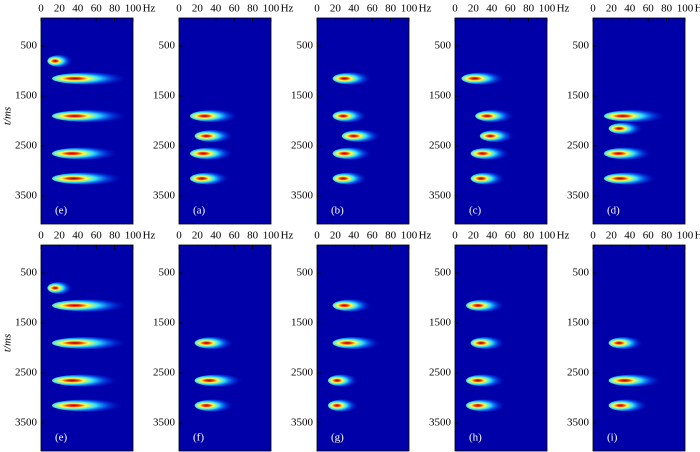  What do you see at coordinates (199, 211) in the screenshot?
I see `panel-label: (a)` at bounding box center [199, 211].